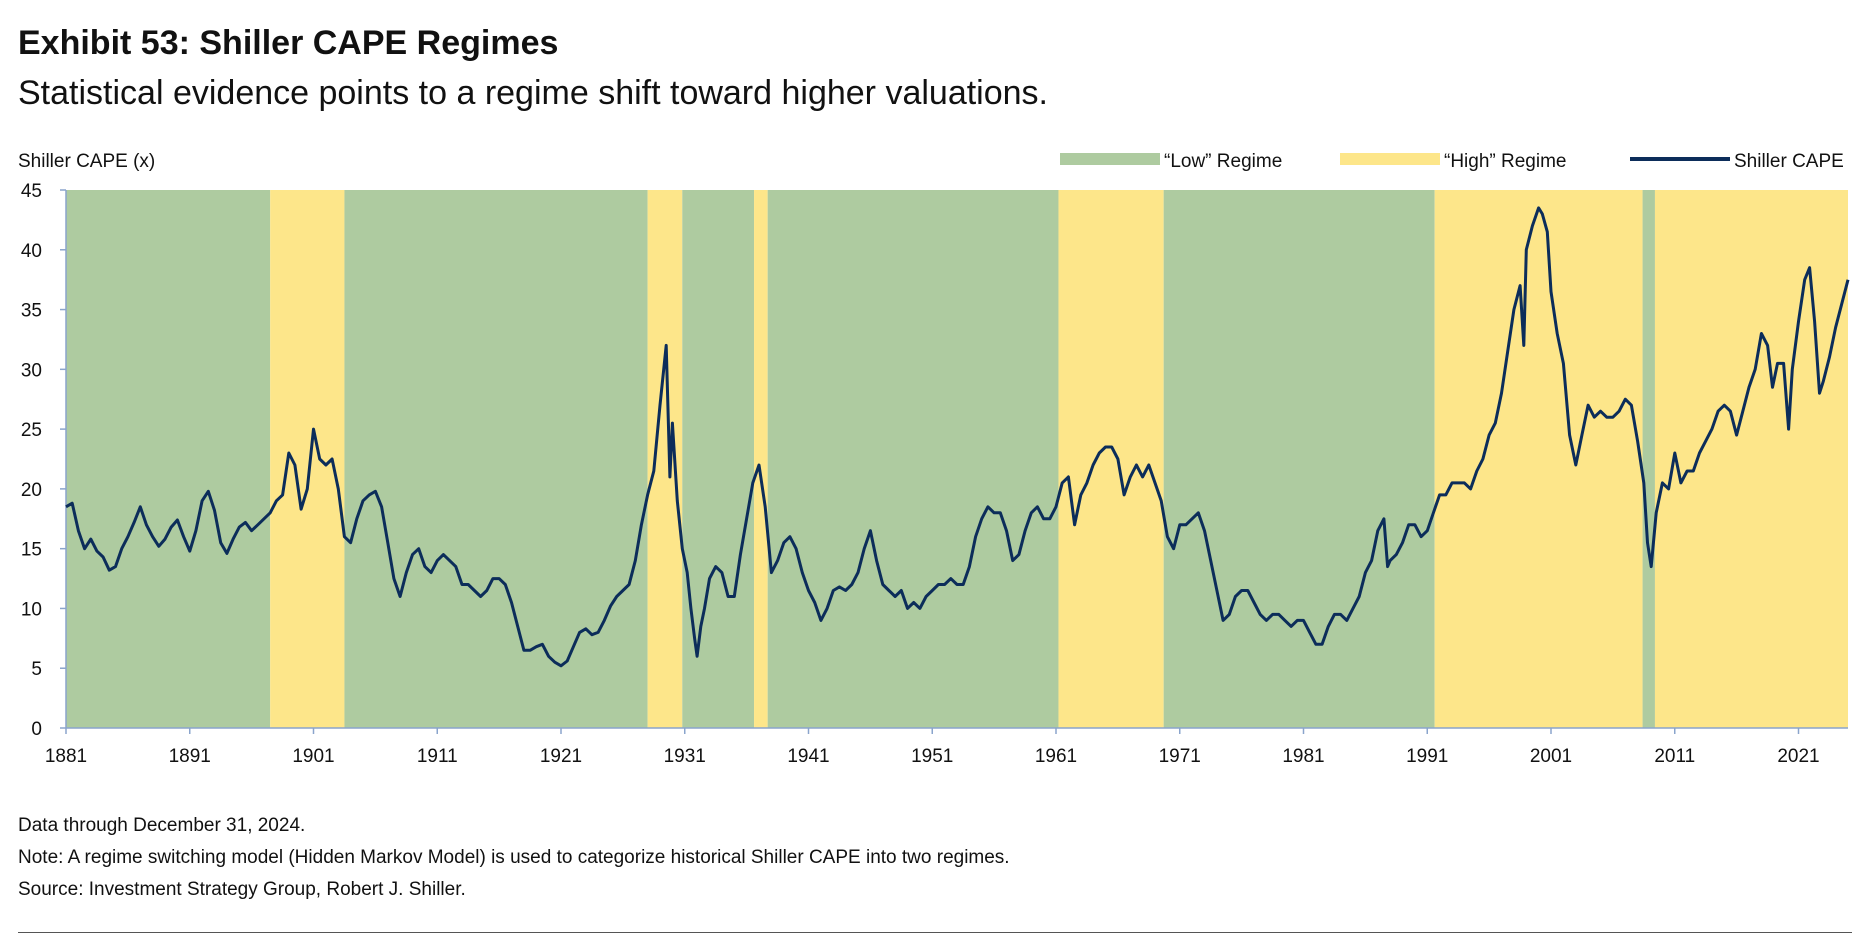 Image resolution: width=1870 pixels, height=952 pixels. Describe the element at coordinates (808, 756) in the screenshot. I see `x-tick-label: 1941` at that location.